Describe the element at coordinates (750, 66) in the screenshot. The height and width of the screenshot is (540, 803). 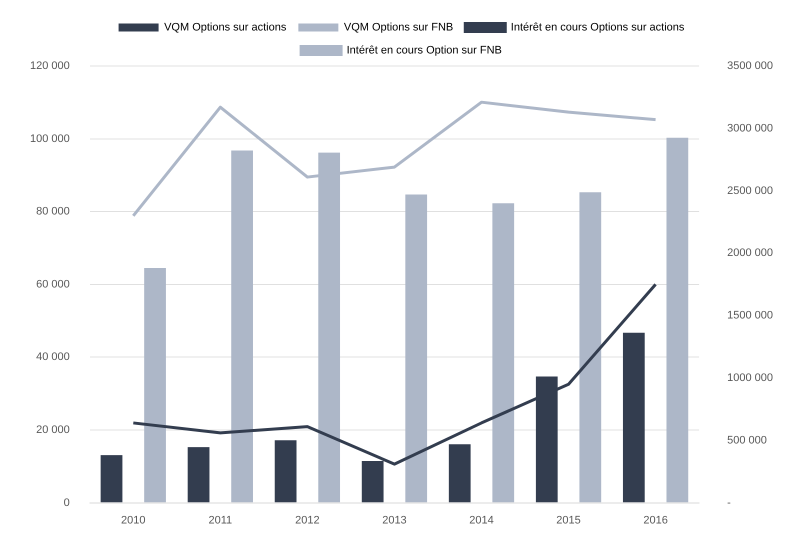
I see `y2-tick-label: 3500 000` at that location.